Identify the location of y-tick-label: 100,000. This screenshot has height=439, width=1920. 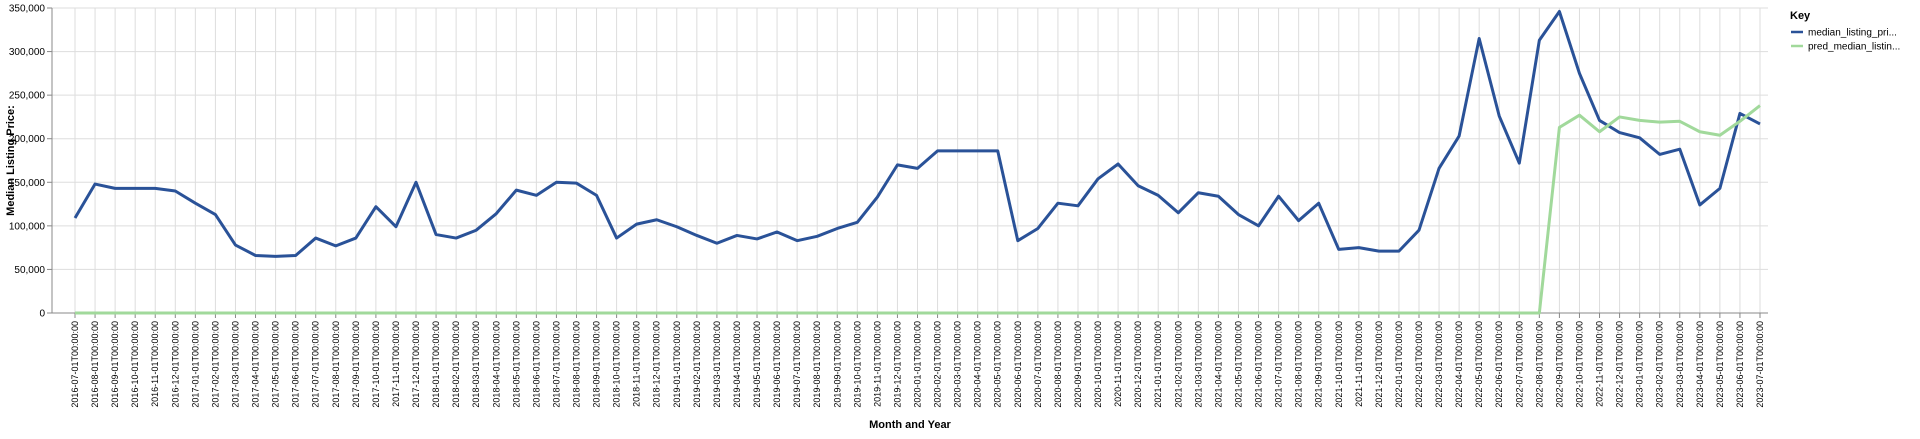
(27, 226).